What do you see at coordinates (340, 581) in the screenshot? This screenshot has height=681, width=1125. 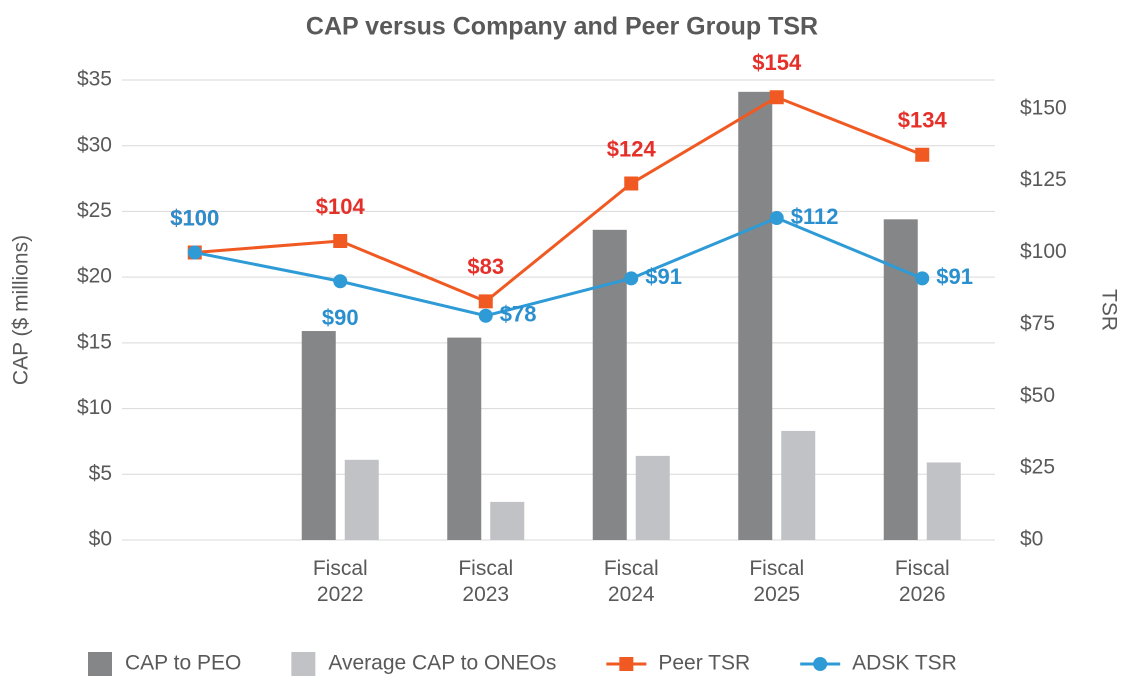 I see `x-tick-label: Fiscal 2022` at bounding box center [340, 581].